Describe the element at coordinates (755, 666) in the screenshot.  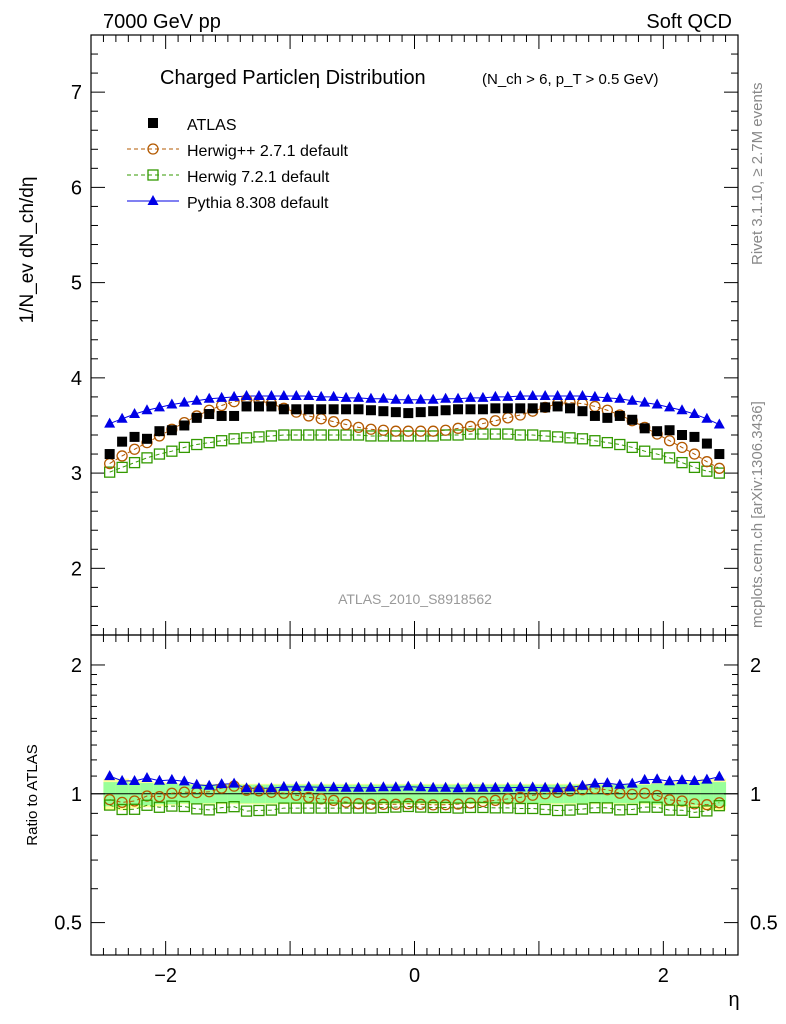
I see `ratio-y-tick-label-right: 2` at that location.